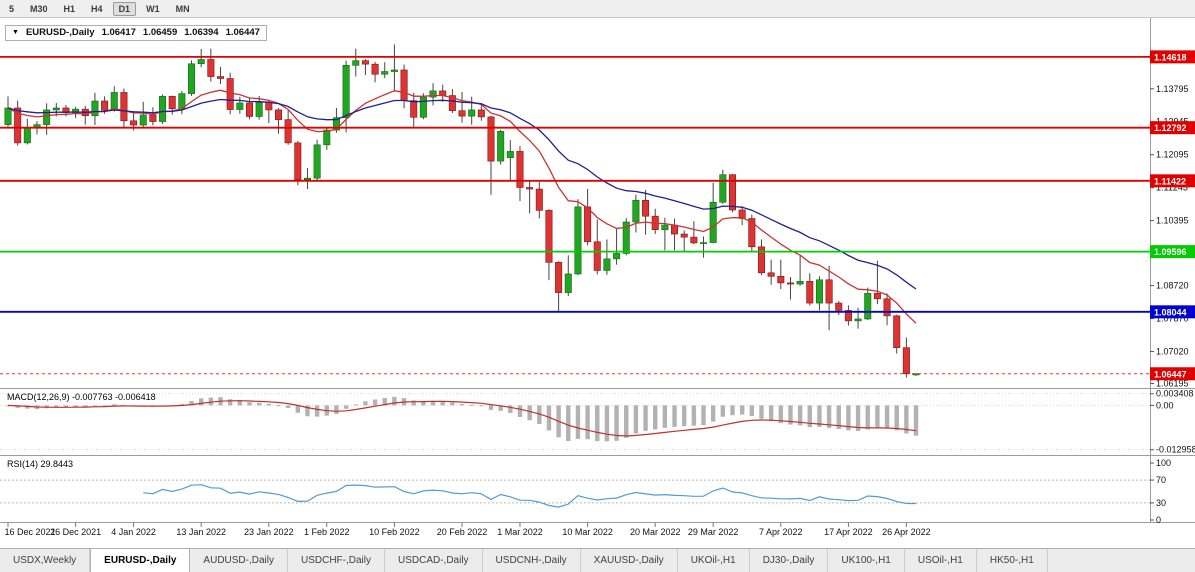  What do you see at coordinates (531, 560) in the screenshot?
I see `chart-tab-usdcnh-daily: USDCNH-,Daily` at bounding box center [531, 560].